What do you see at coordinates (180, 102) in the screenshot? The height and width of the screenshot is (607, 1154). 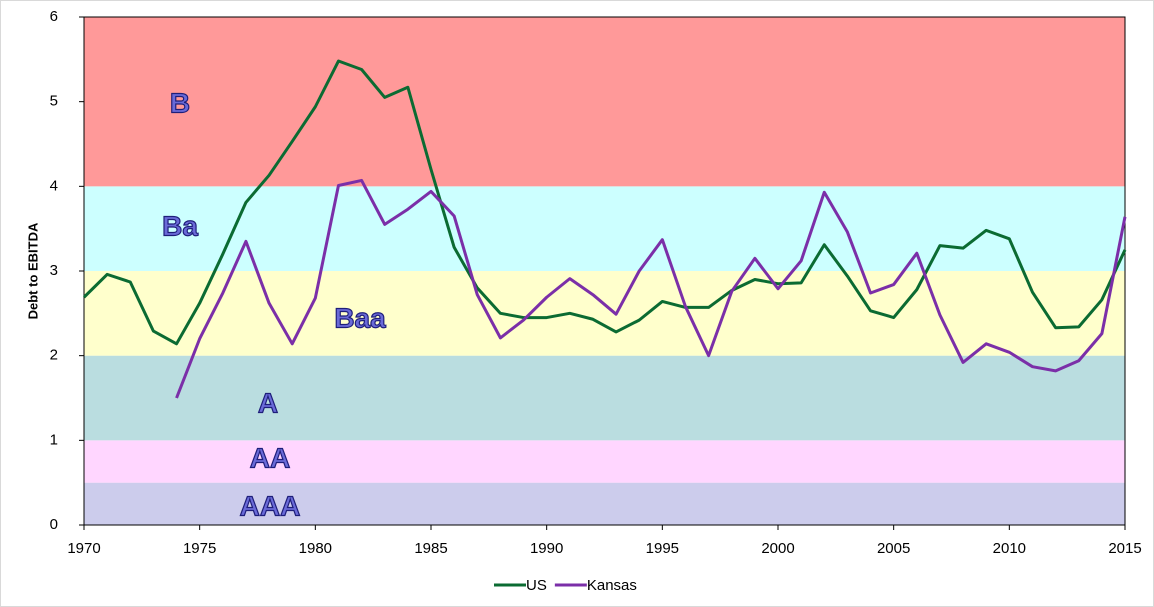 I see `band-label: B` at bounding box center [180, 102].